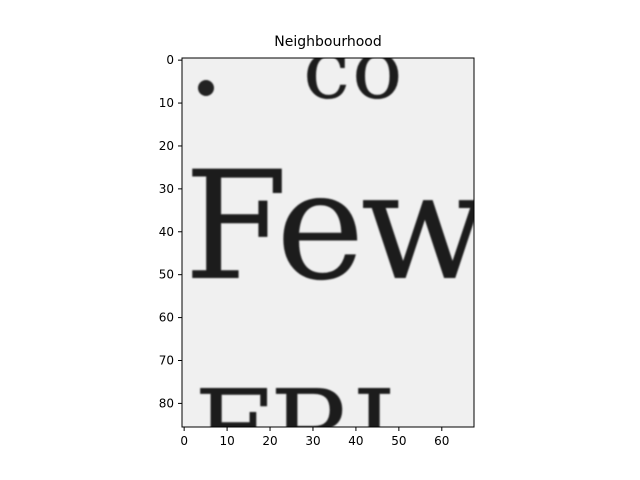 Image resolution: width=640 pixels, height=480 pixels. Describe the element at coordinates (226, 441) in the screenshot. I see `x-tick-label: 10` at that location.